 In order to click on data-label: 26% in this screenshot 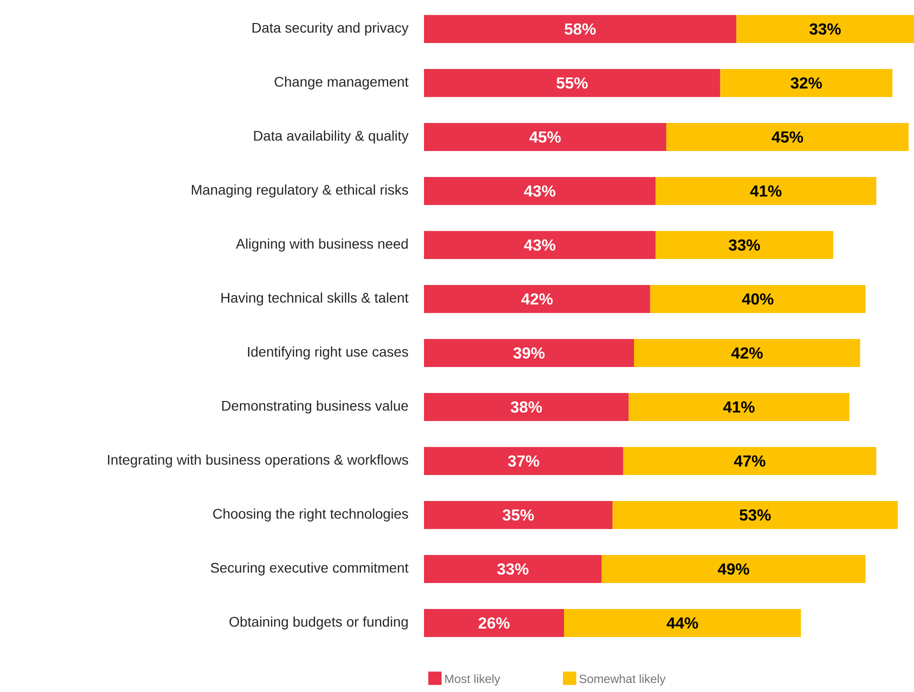, I will do `click(494, 623)`.